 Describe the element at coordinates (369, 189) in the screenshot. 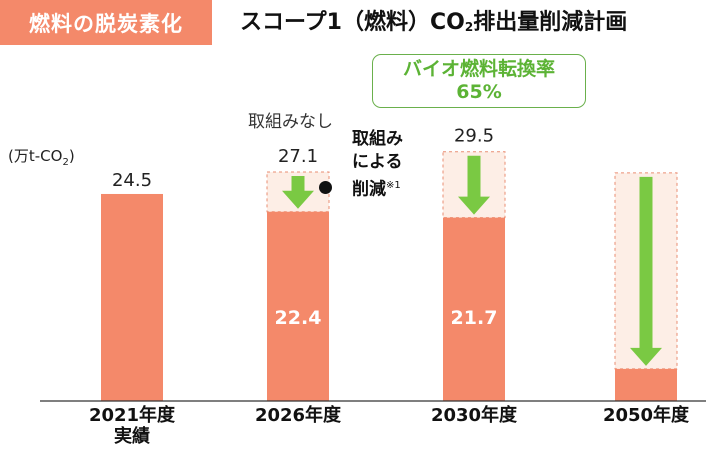

I see `reduction-line-3: 削減` at that location.